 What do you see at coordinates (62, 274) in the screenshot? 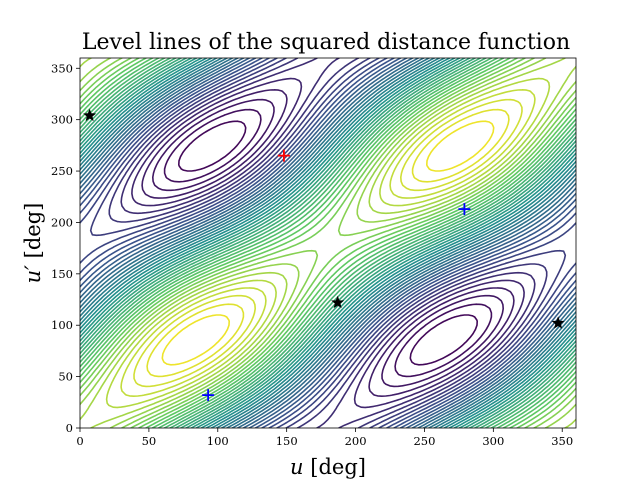
I see `y-tick-label: 150` at bounding box center [62, 274].